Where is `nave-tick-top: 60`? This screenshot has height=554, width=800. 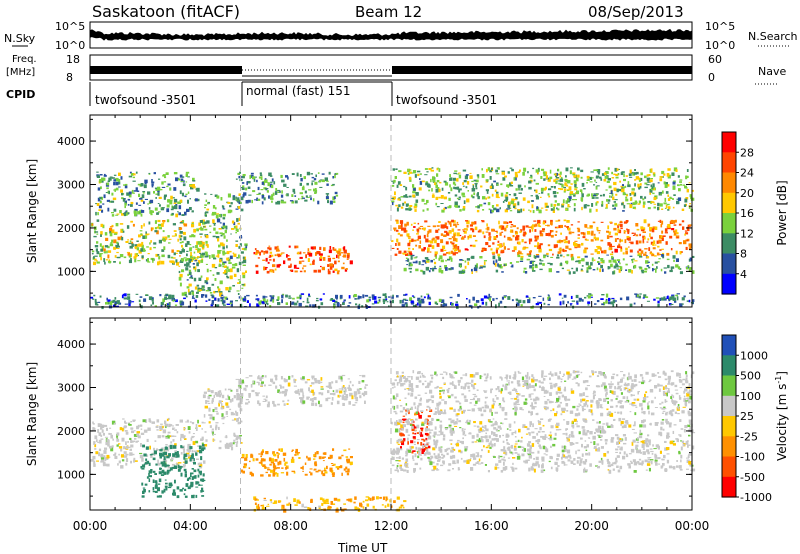 nave-tick-top: 60 is located at coordinates (715, 59).